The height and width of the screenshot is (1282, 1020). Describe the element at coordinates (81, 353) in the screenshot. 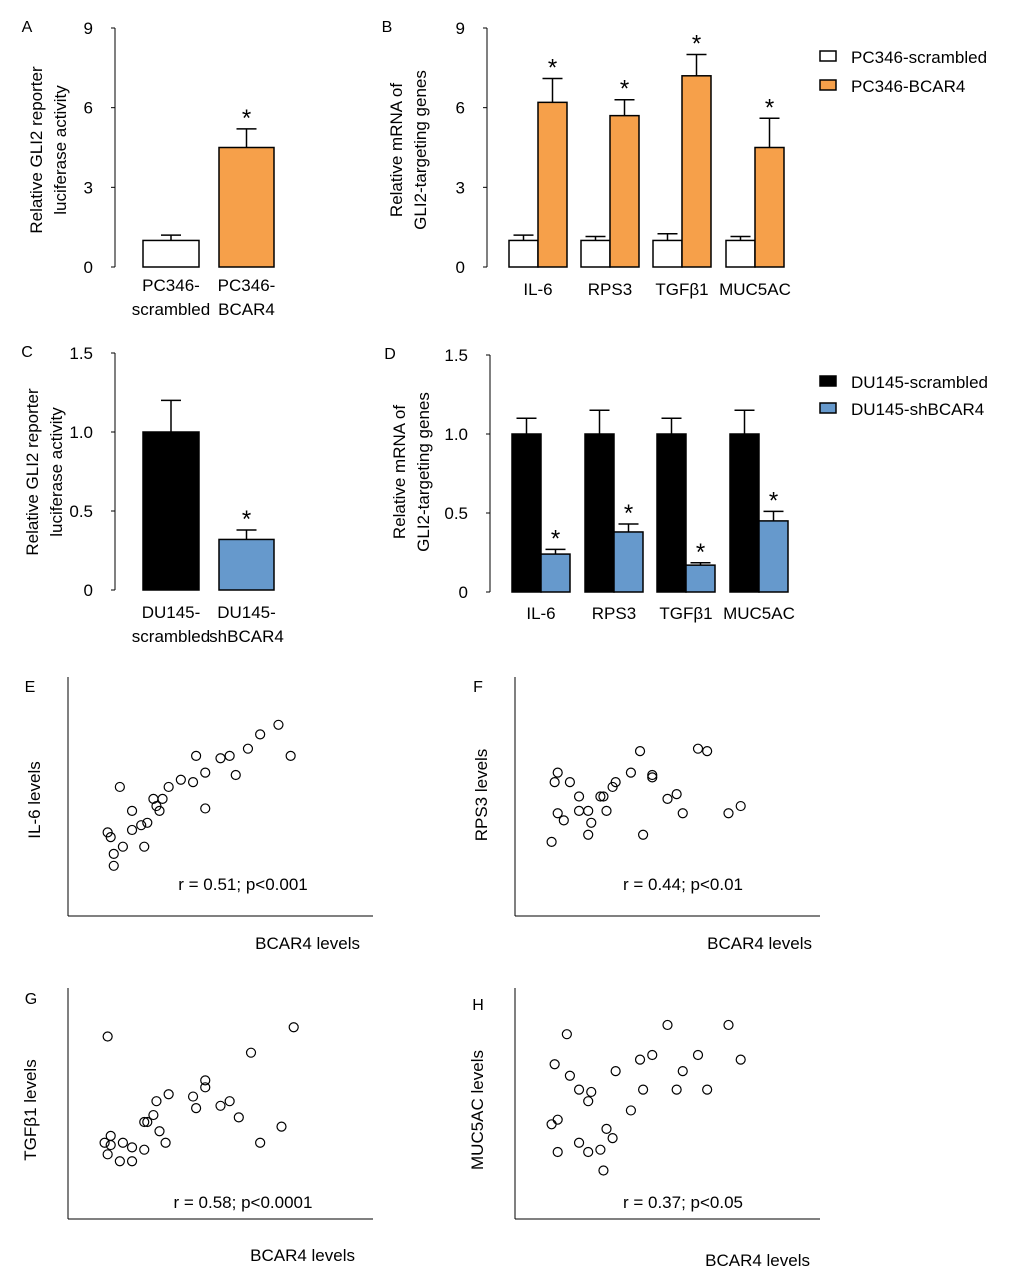

I see `y-tick-label: 1.5` at that location.